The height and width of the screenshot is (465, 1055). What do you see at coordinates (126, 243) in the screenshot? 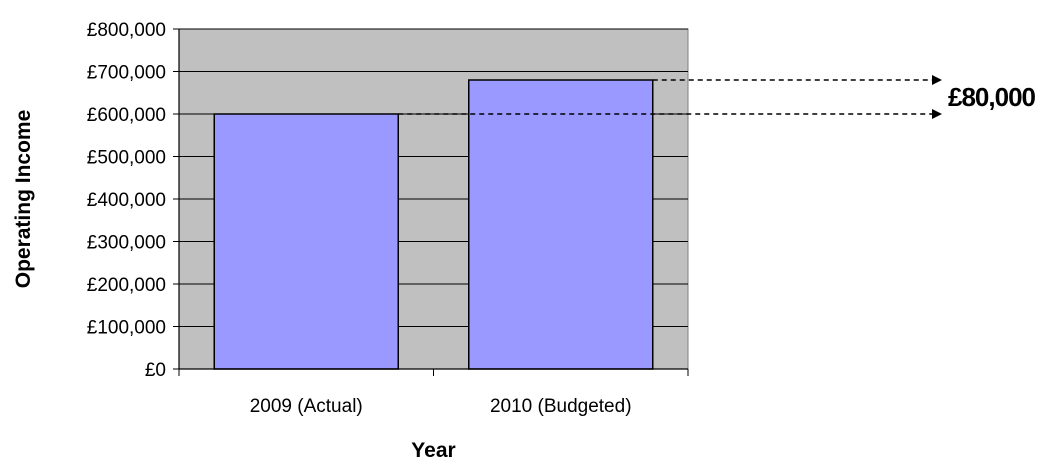
I see `y-tick-label: £300,000` at bounding box center [126, 243].